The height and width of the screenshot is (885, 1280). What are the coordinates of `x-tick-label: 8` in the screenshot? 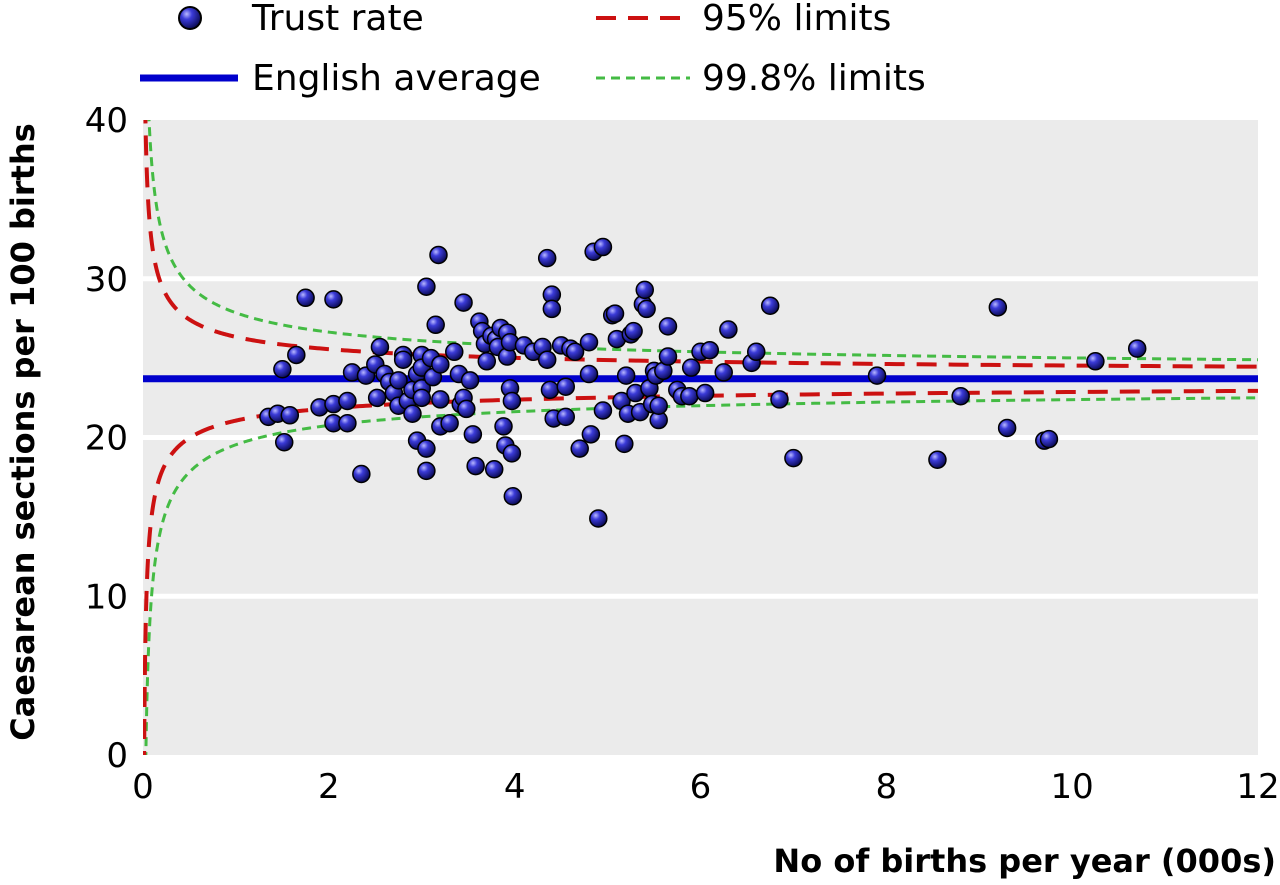 It's located at (887, 787).